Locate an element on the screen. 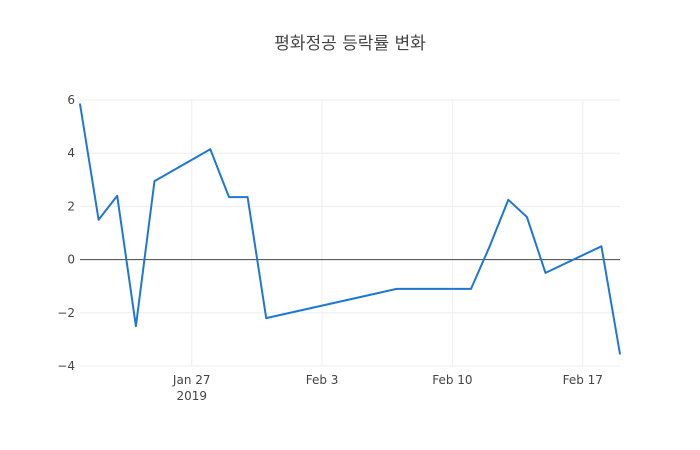 This screenshot has height=450, width=700. y-tick-label: 2 is located at coordinates (71, 206).